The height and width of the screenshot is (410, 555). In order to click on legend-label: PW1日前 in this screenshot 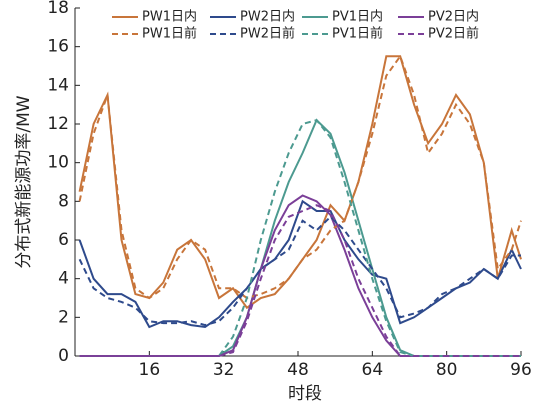, I will do `click(169, 34)`.